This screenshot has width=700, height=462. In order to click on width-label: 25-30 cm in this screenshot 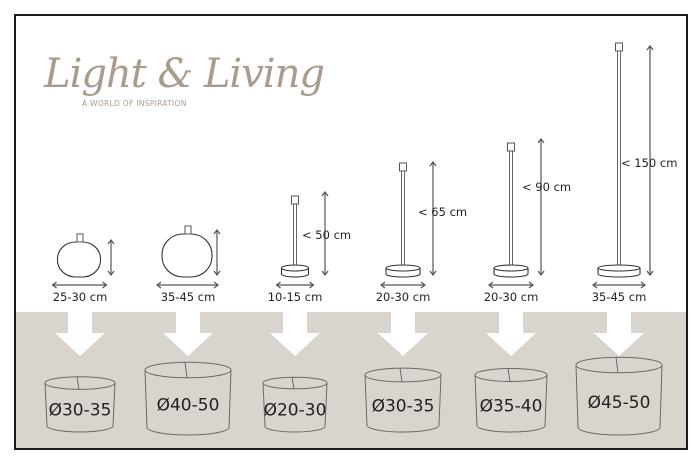, I will do `click(80, 297)`.